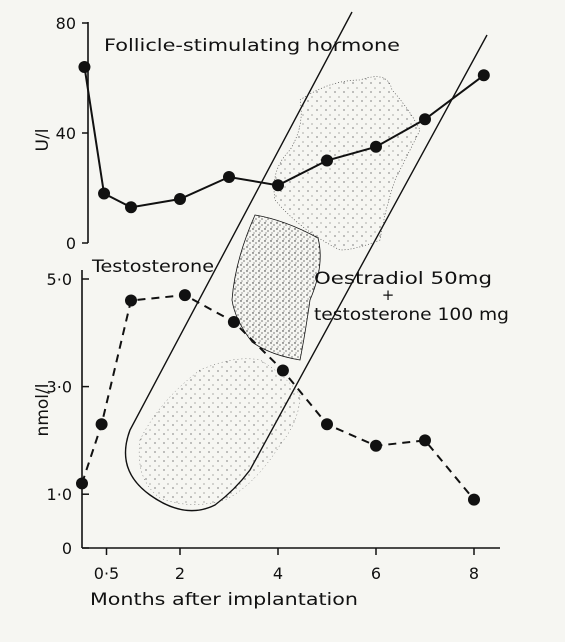  What do you see at coordinates (220, 431) in the screenshot?
I see `implant-lower-region` at bounding box center [220, 431].